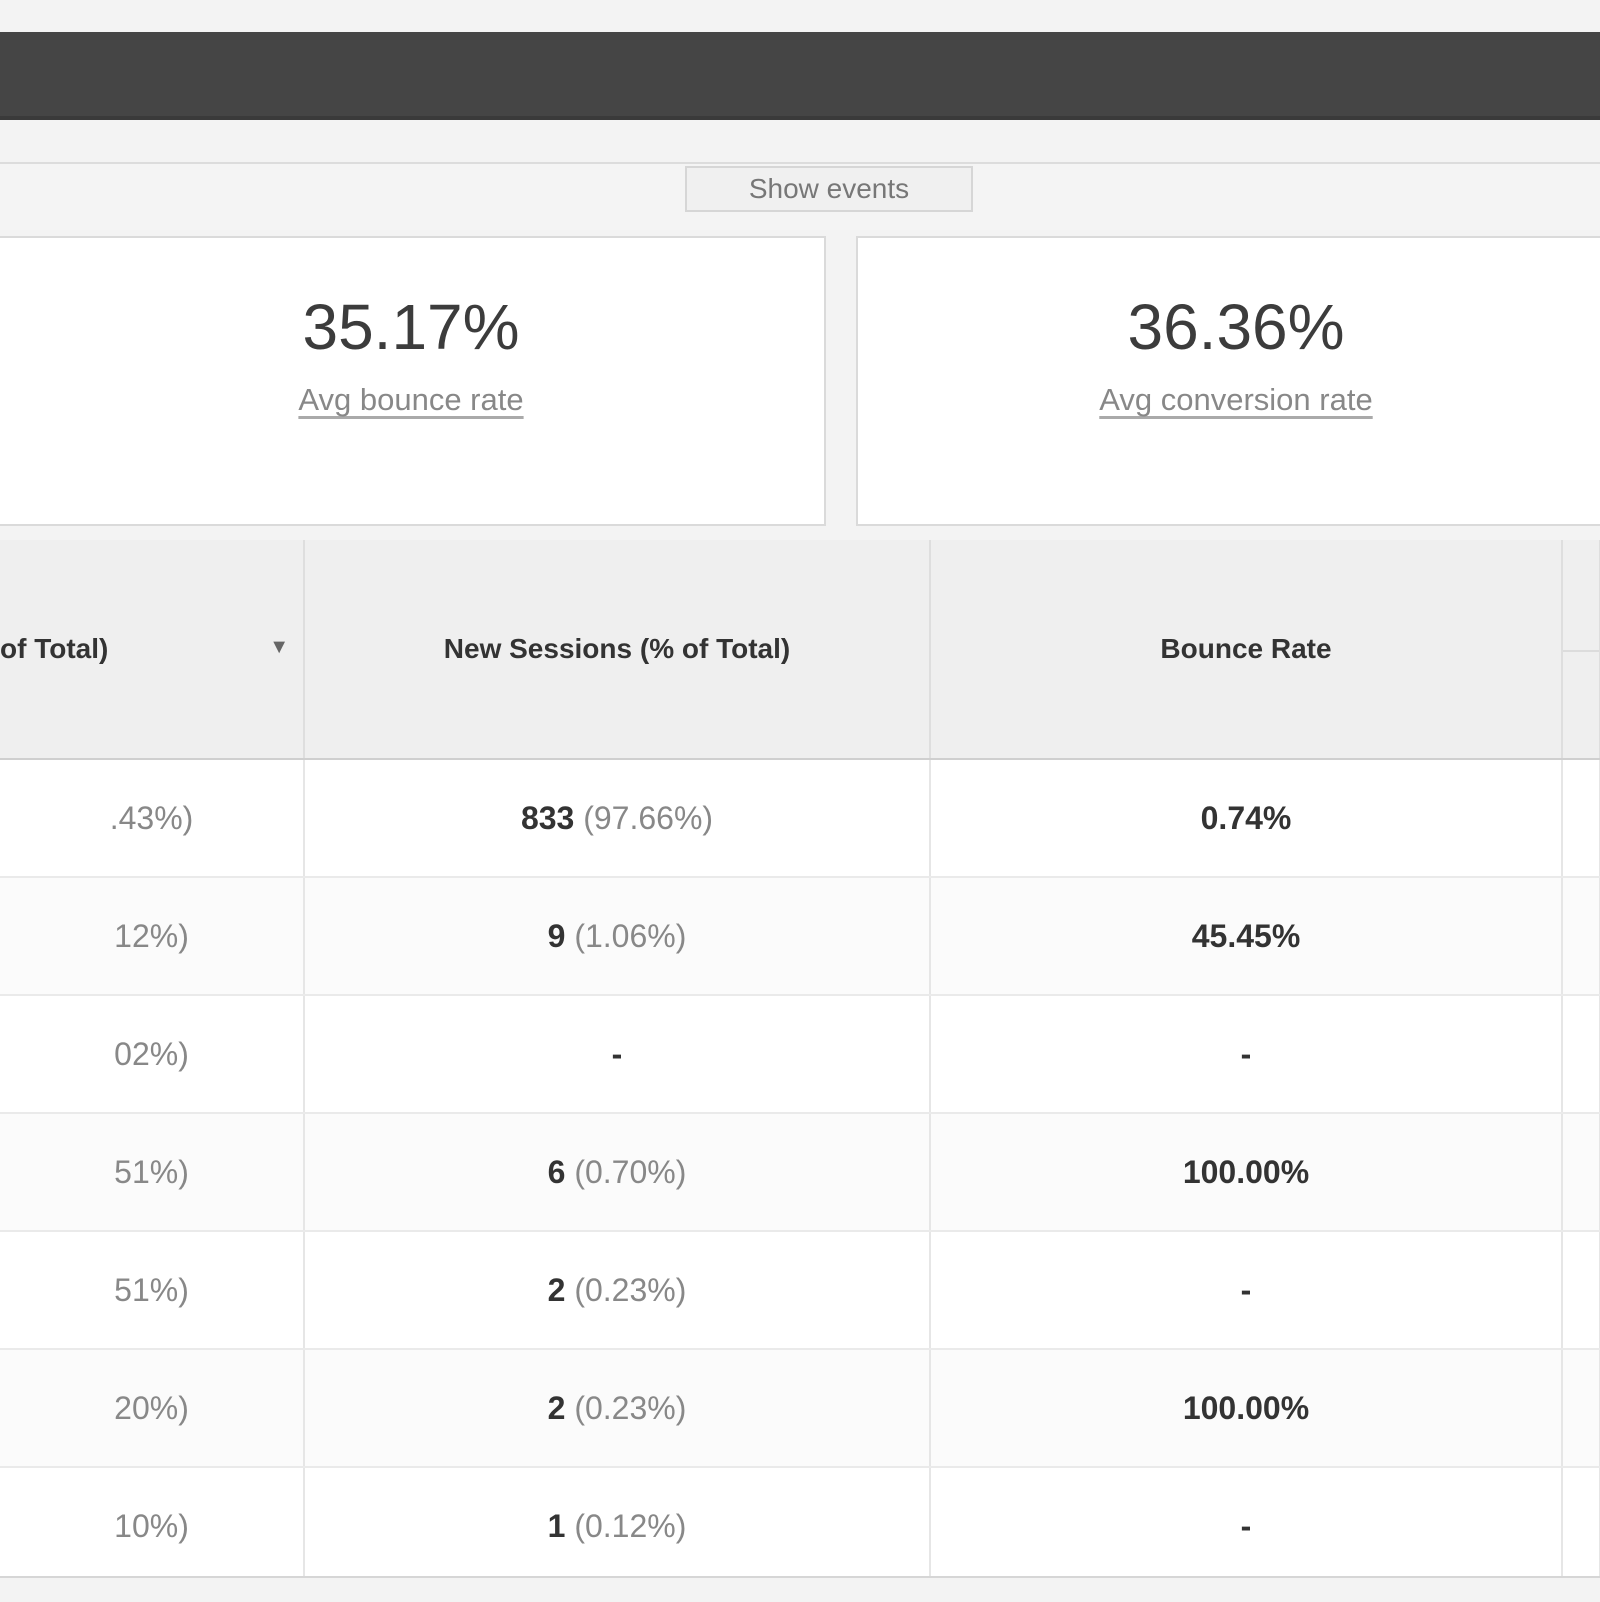 This screenshot has height=1602, width=1600. Describe the element at coordinates (556, 935) in the screenshot. I see `new-sessions-value: 9` at that location.